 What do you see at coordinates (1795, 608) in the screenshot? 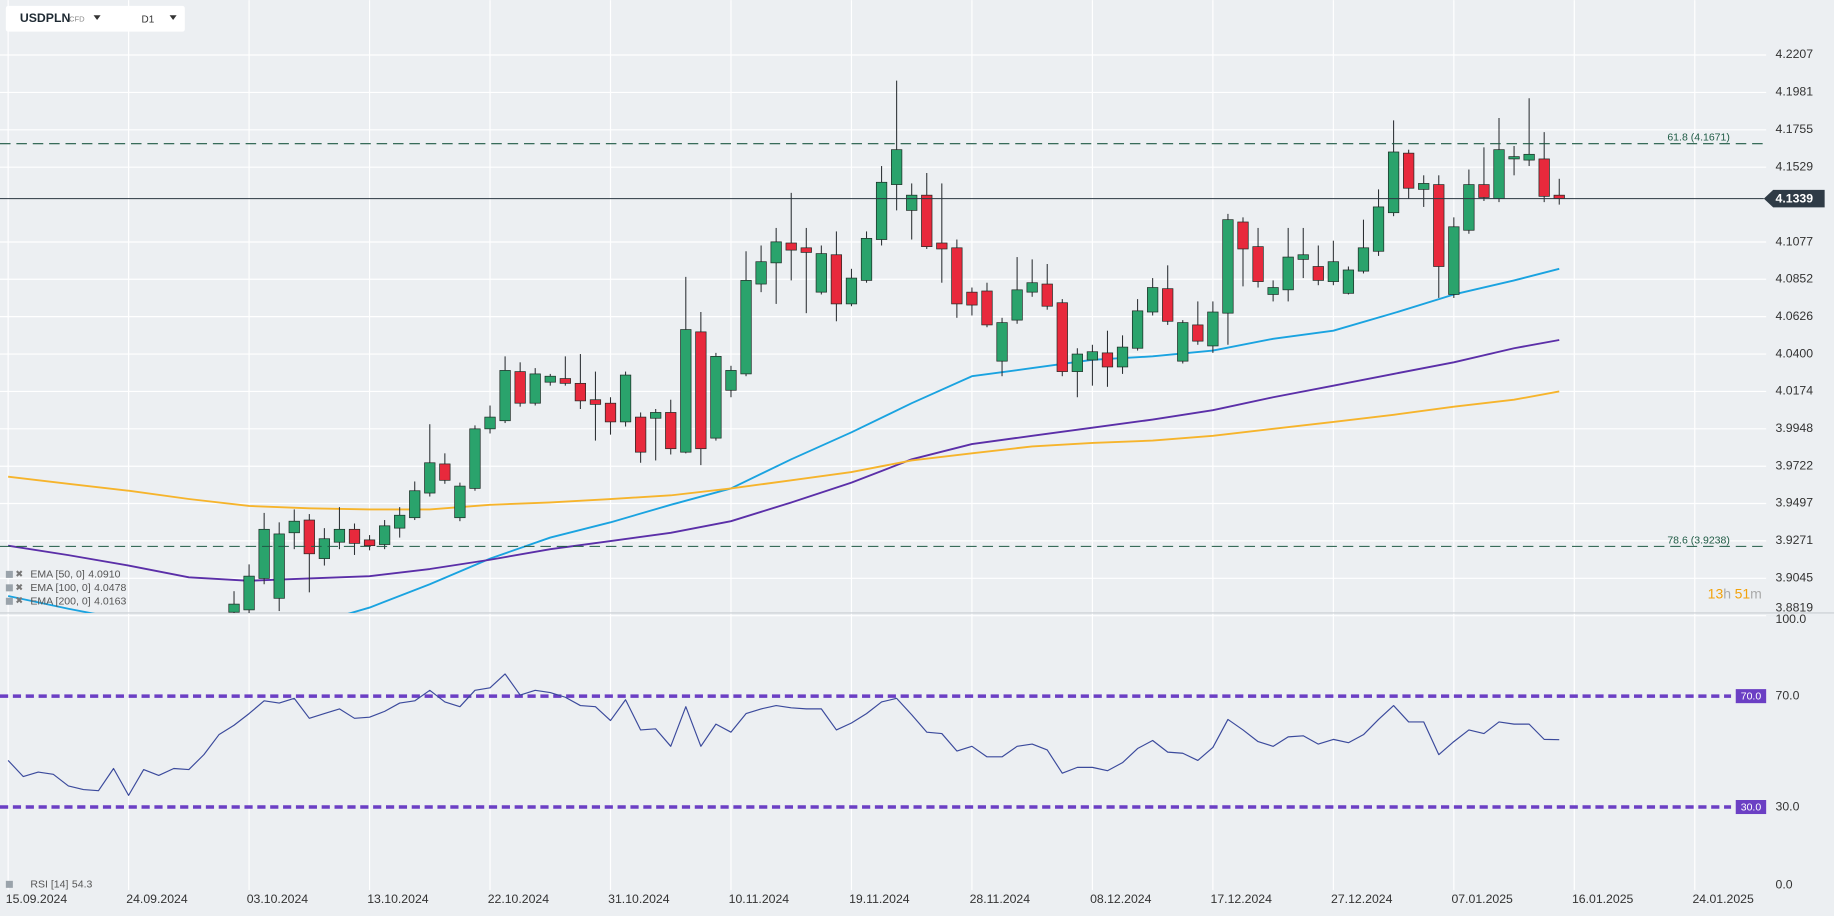
I see `y-tick-label: 3.8819` at bounding box center [1795, 608].